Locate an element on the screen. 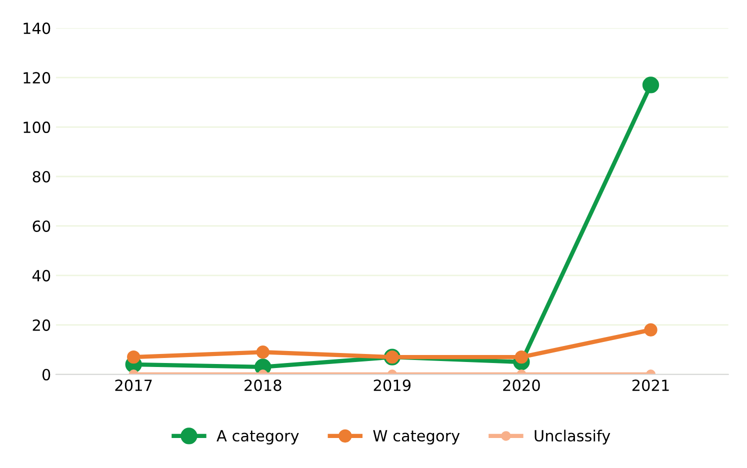 This screenshot has width=747, height=468. legend-label: A category is located at coordinates (257, 437).